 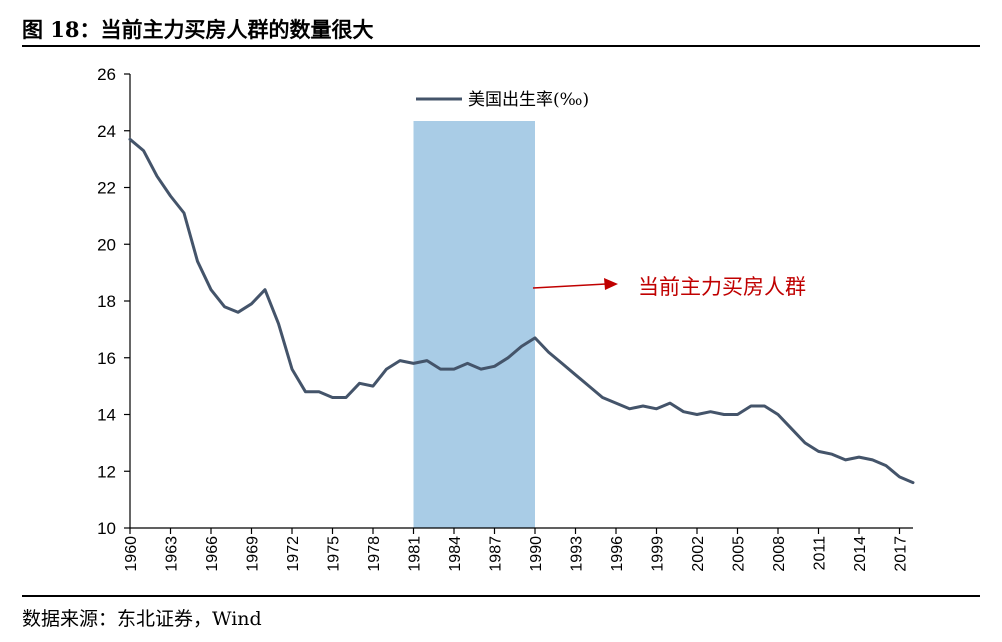 I want to click on y-tick-label: 24, so click(x=106, y=131).